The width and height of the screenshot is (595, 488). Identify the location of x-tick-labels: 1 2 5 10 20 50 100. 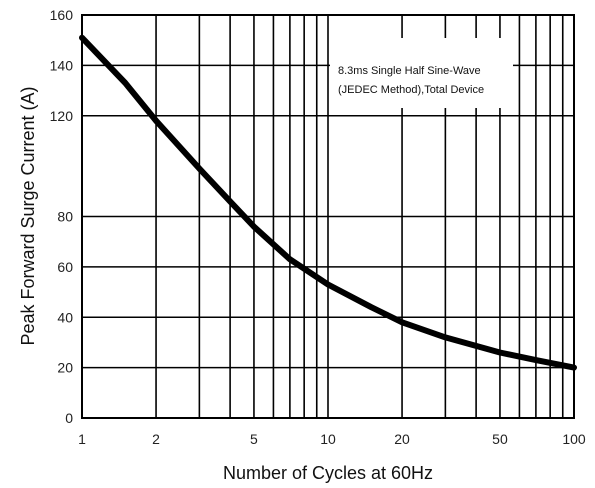
(332, 439).